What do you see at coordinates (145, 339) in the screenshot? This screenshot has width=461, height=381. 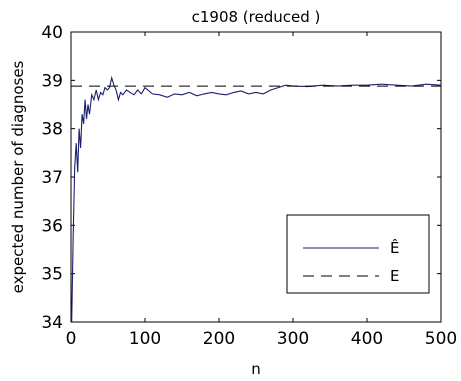 I see `x-tick-label: 100` at bounding box center [145, 339].